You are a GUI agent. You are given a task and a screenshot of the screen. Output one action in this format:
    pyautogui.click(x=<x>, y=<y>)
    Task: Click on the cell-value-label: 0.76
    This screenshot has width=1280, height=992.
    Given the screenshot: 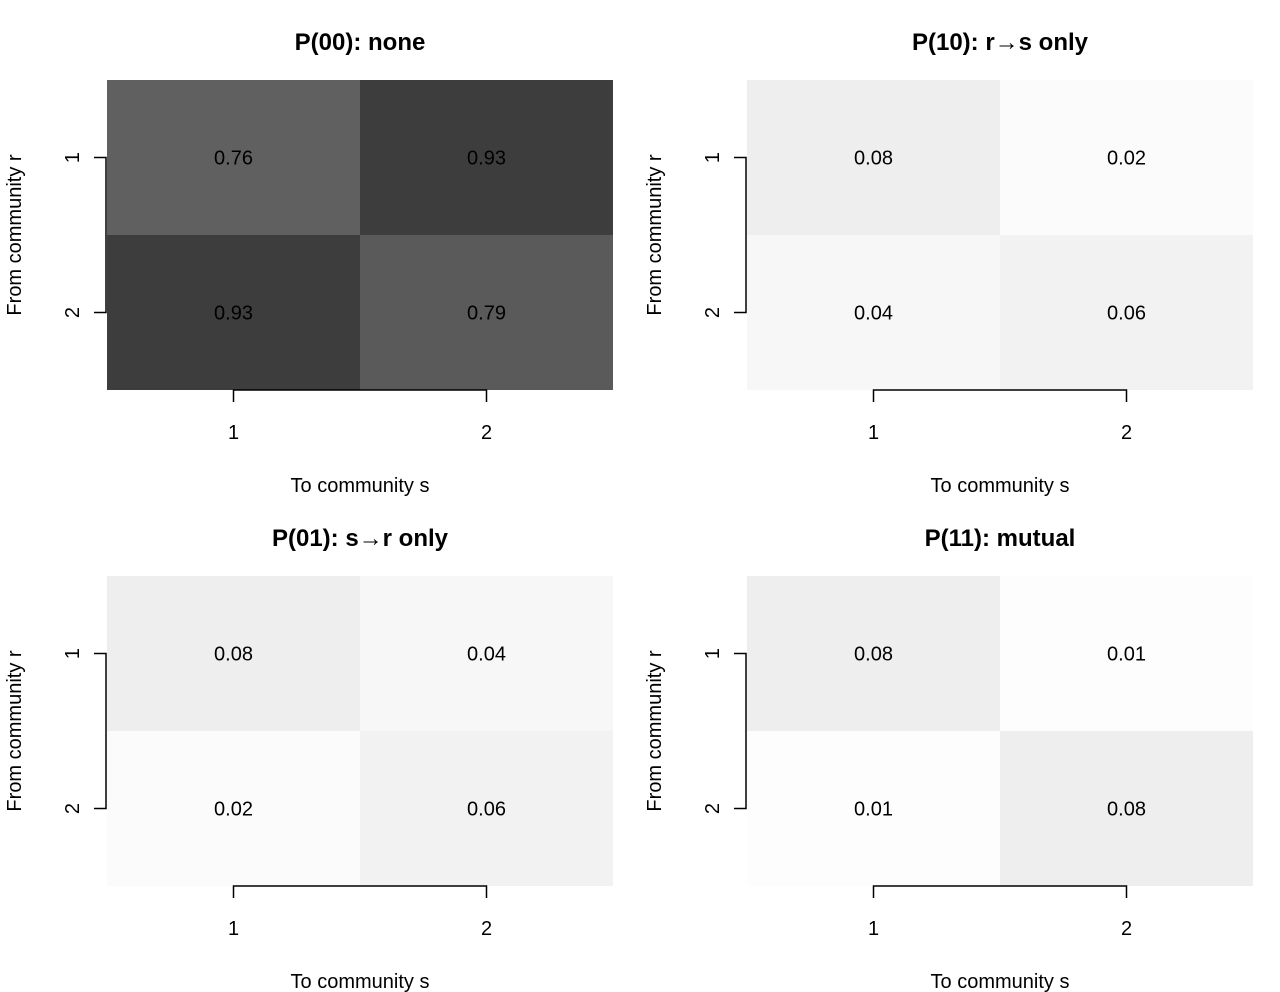 What is the action you would take?
    pyautogui.click(x=233, y=159)
    